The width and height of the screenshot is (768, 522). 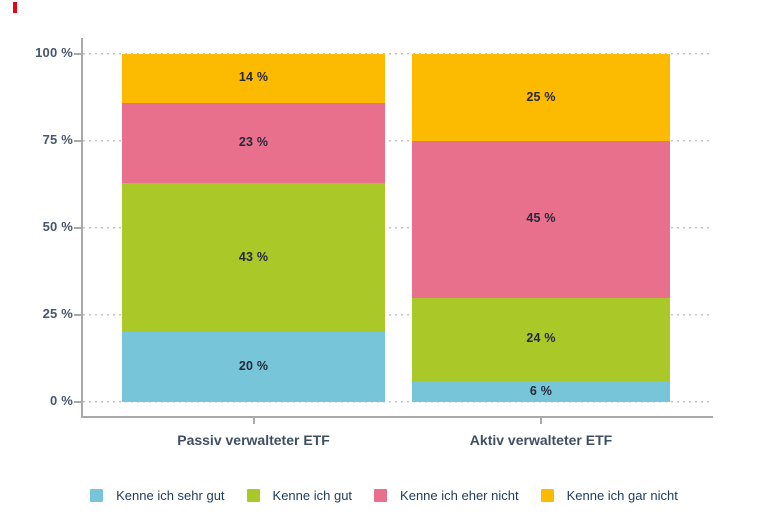 I want to click on segment-label: 14 %, so click(x=253, y=77).